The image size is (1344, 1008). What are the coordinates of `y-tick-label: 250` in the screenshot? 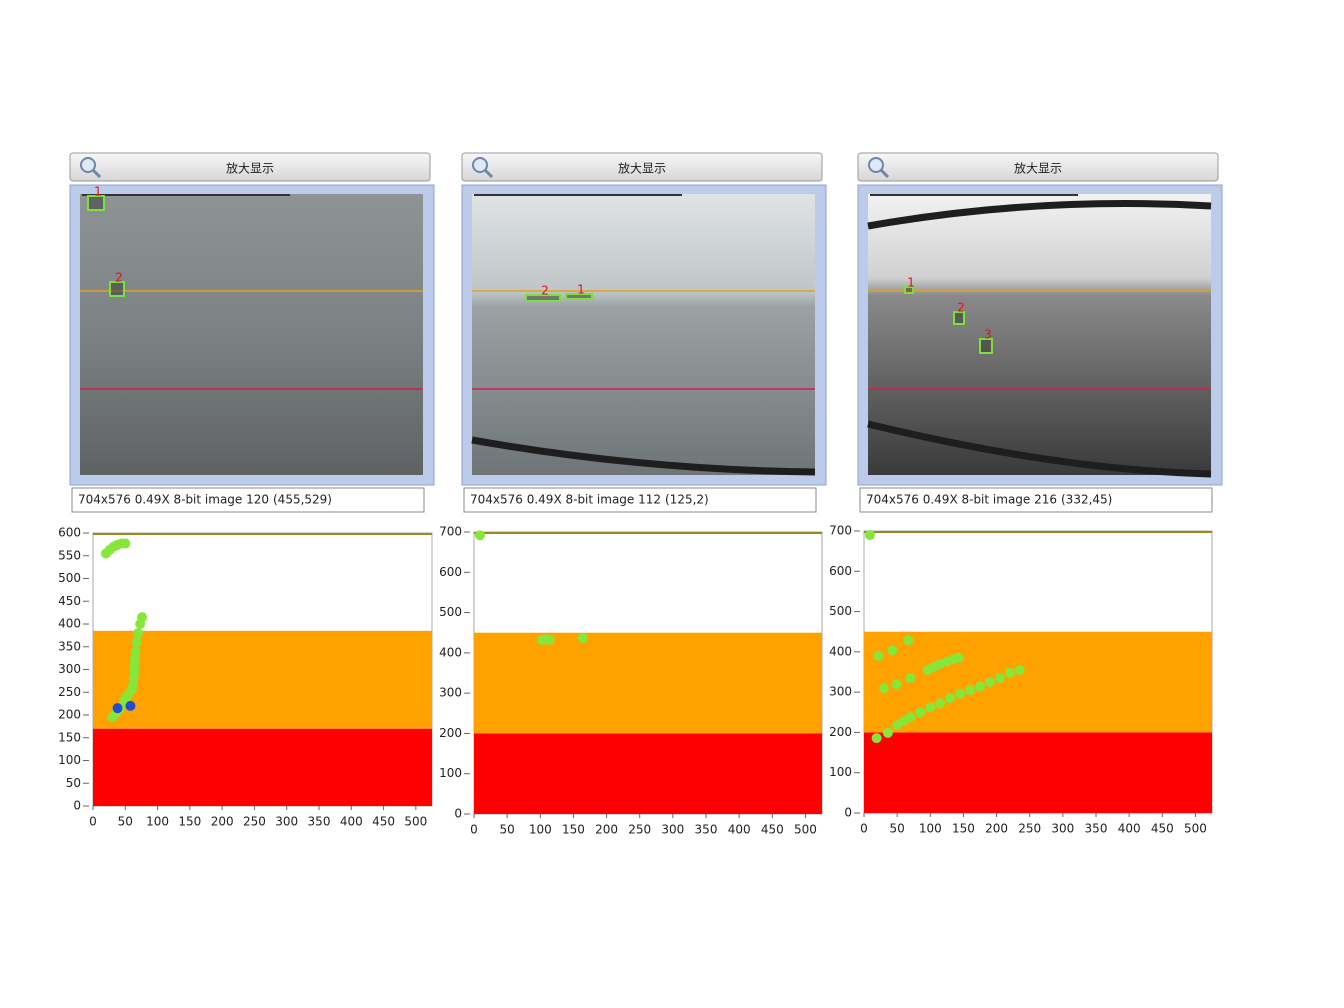 It's located at (69, 692).